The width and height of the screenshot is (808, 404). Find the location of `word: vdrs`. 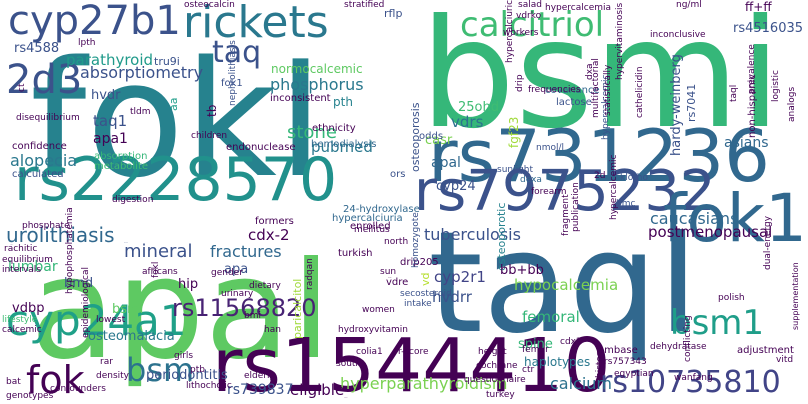

word: vdrs is located at coordinates (467, 122).